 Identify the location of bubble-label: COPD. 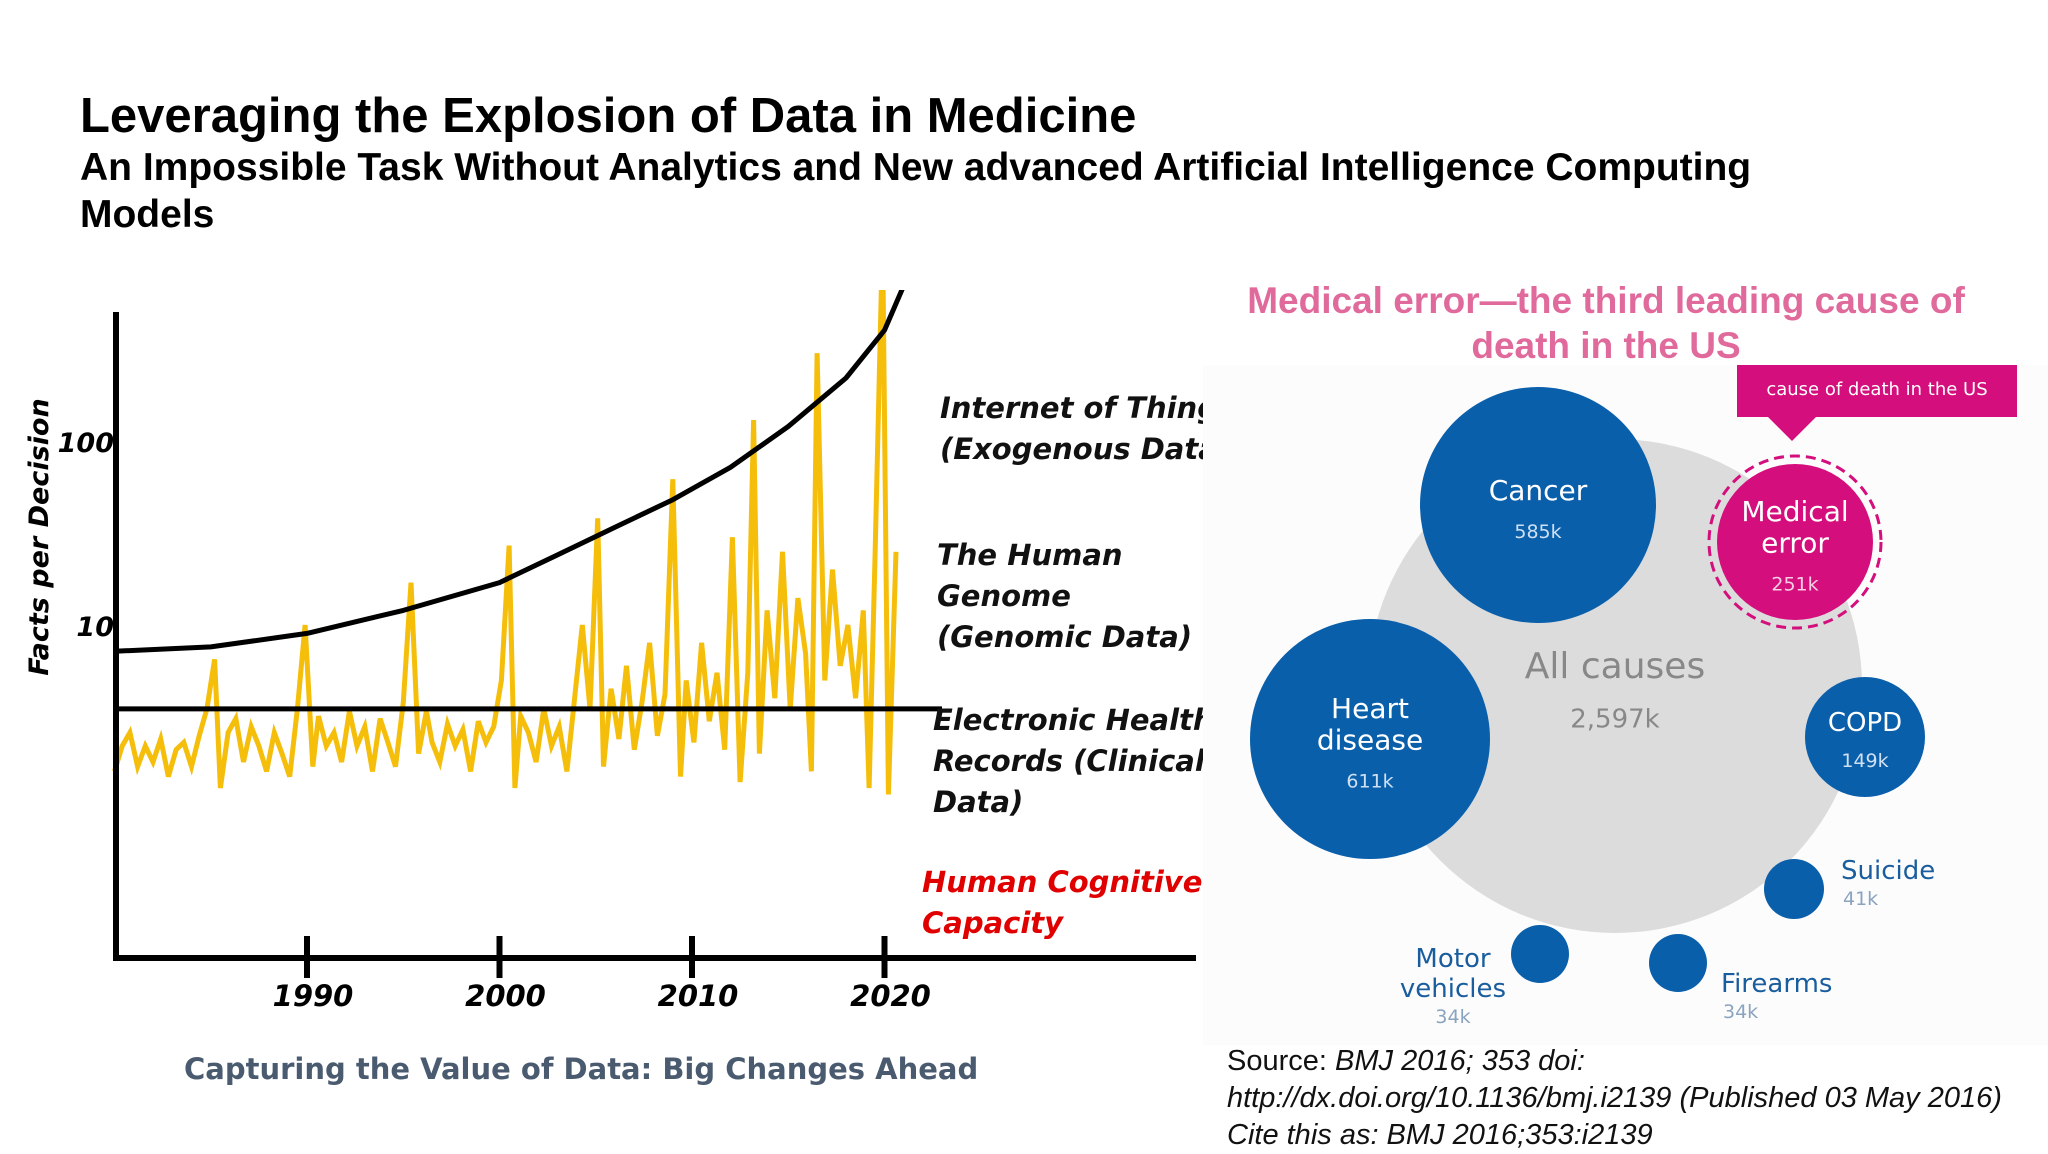
(1865, 723).